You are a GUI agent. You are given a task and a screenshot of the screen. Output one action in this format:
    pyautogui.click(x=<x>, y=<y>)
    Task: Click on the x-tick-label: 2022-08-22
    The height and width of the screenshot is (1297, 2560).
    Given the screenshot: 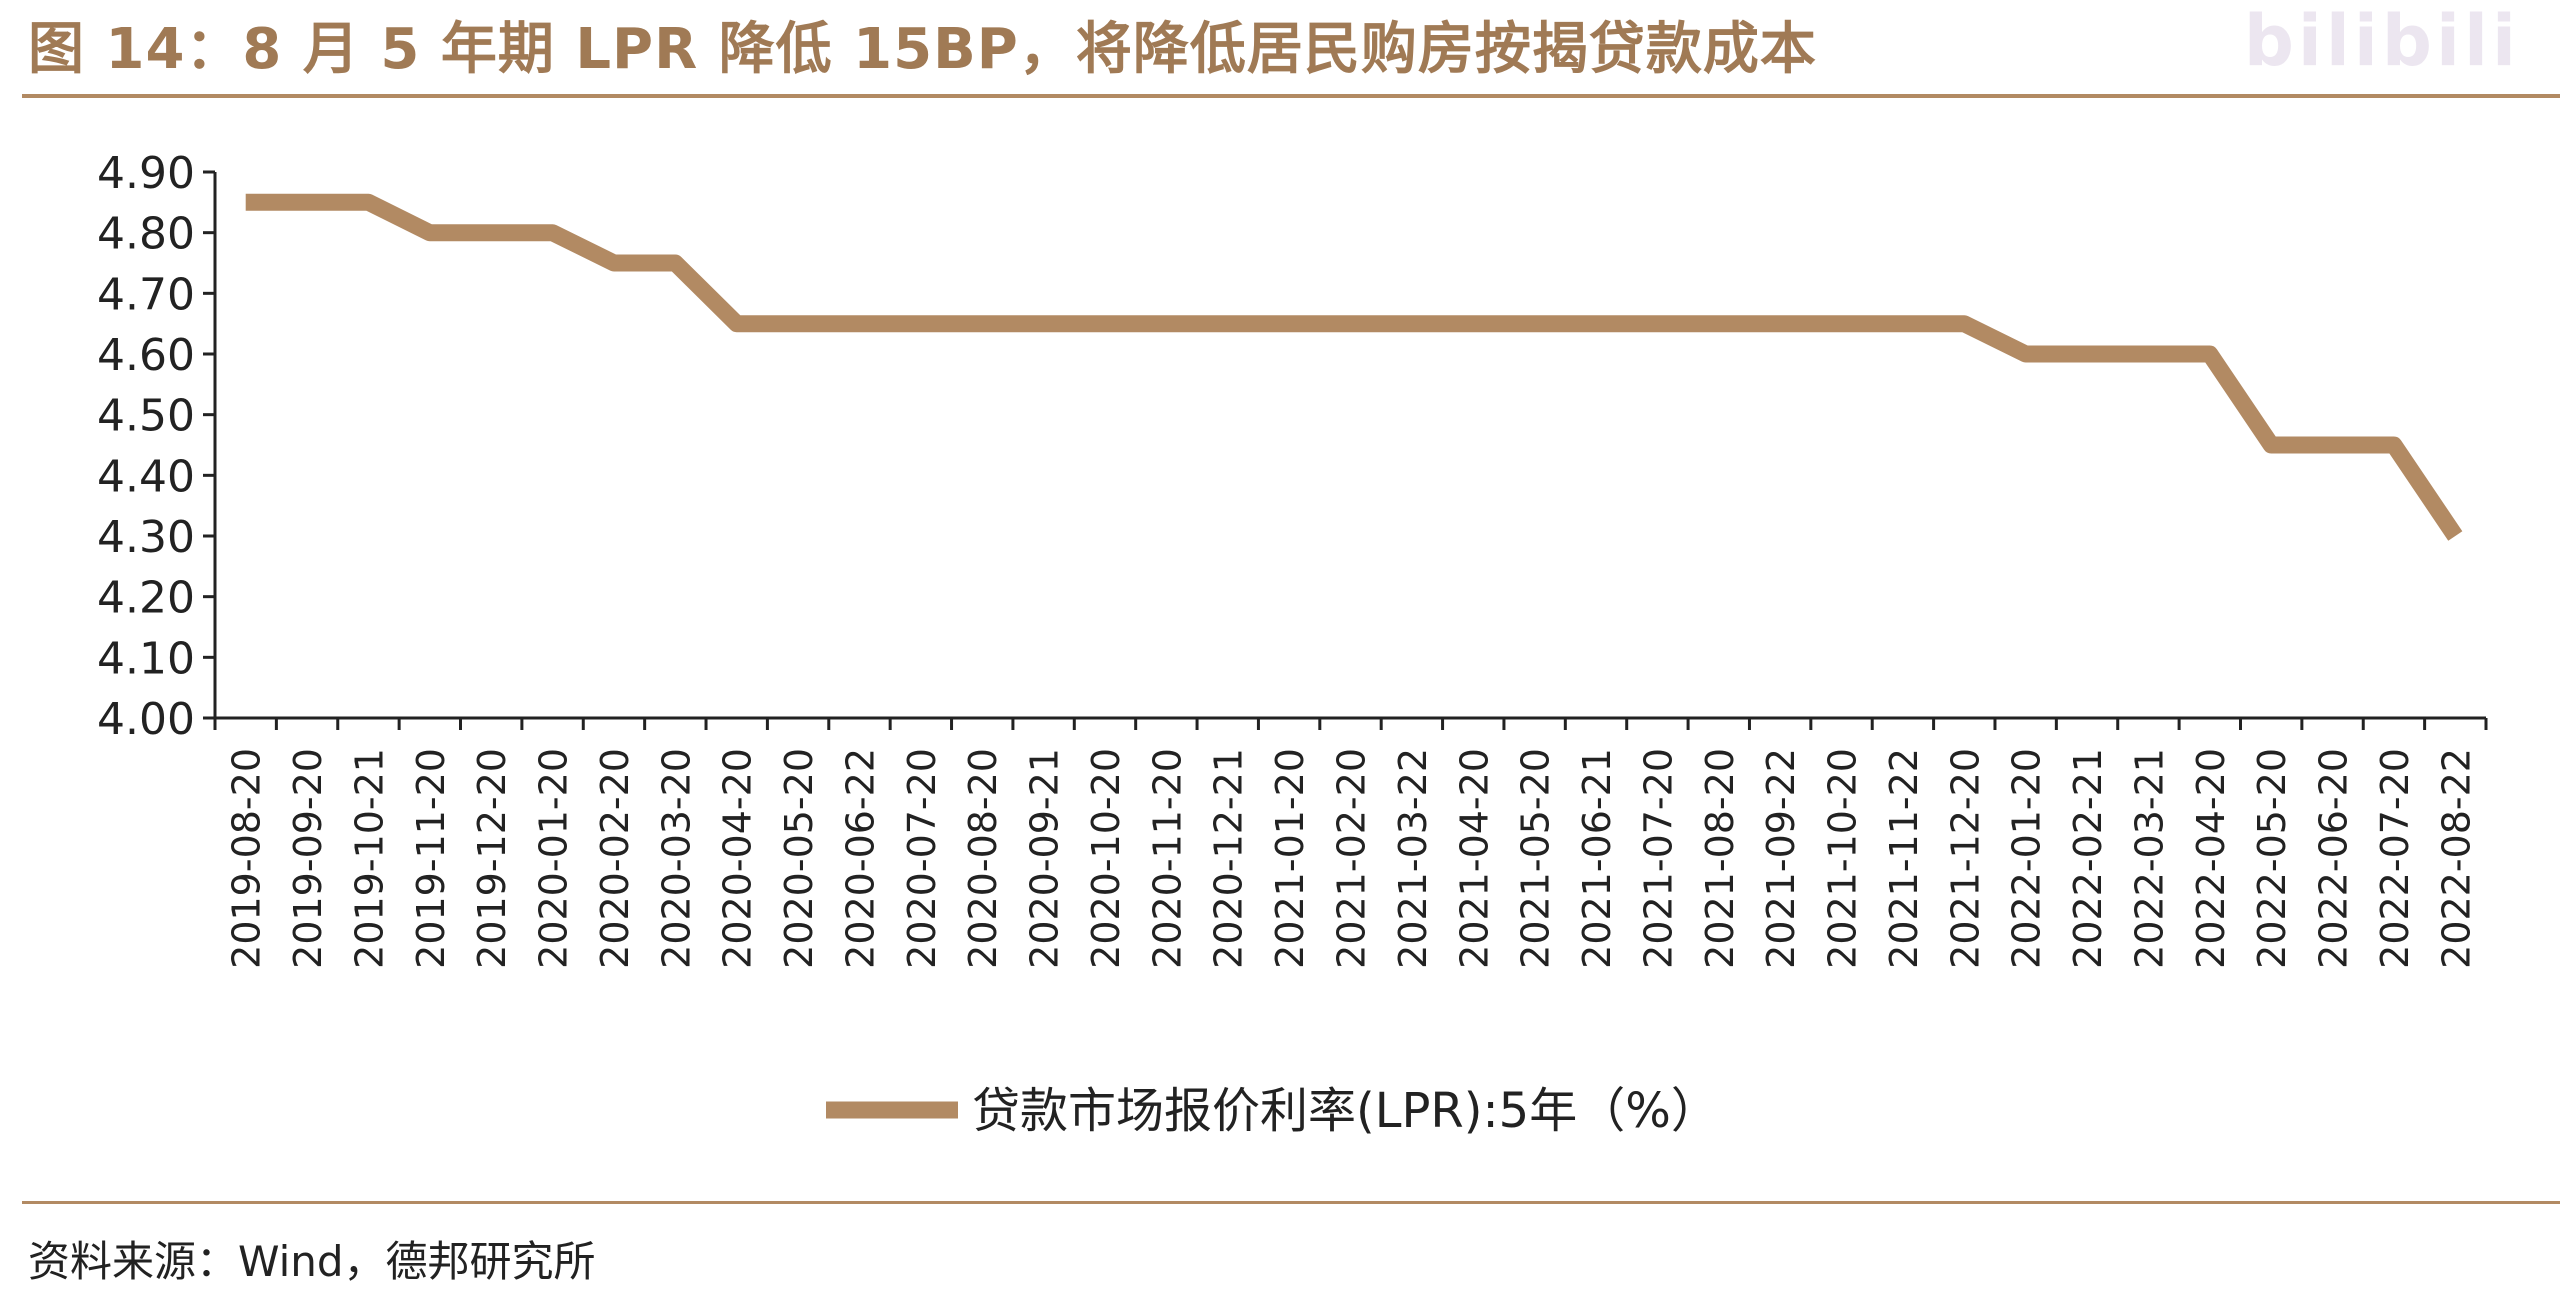 What is the action you would take?
    pyautogui.click(x=2456, y=858)
    